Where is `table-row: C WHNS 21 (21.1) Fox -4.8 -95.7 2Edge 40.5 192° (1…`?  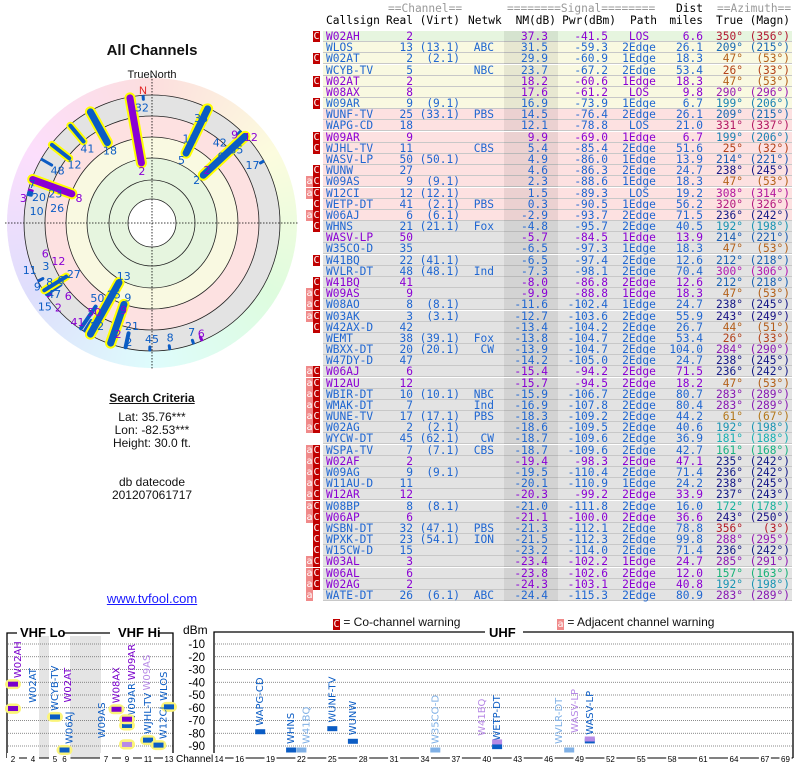
table-row: C WHNS 21 (21.1) Fox -4.8 -95.7 2Edge 40.5 192° (1… is located at coordinates (400, 226).